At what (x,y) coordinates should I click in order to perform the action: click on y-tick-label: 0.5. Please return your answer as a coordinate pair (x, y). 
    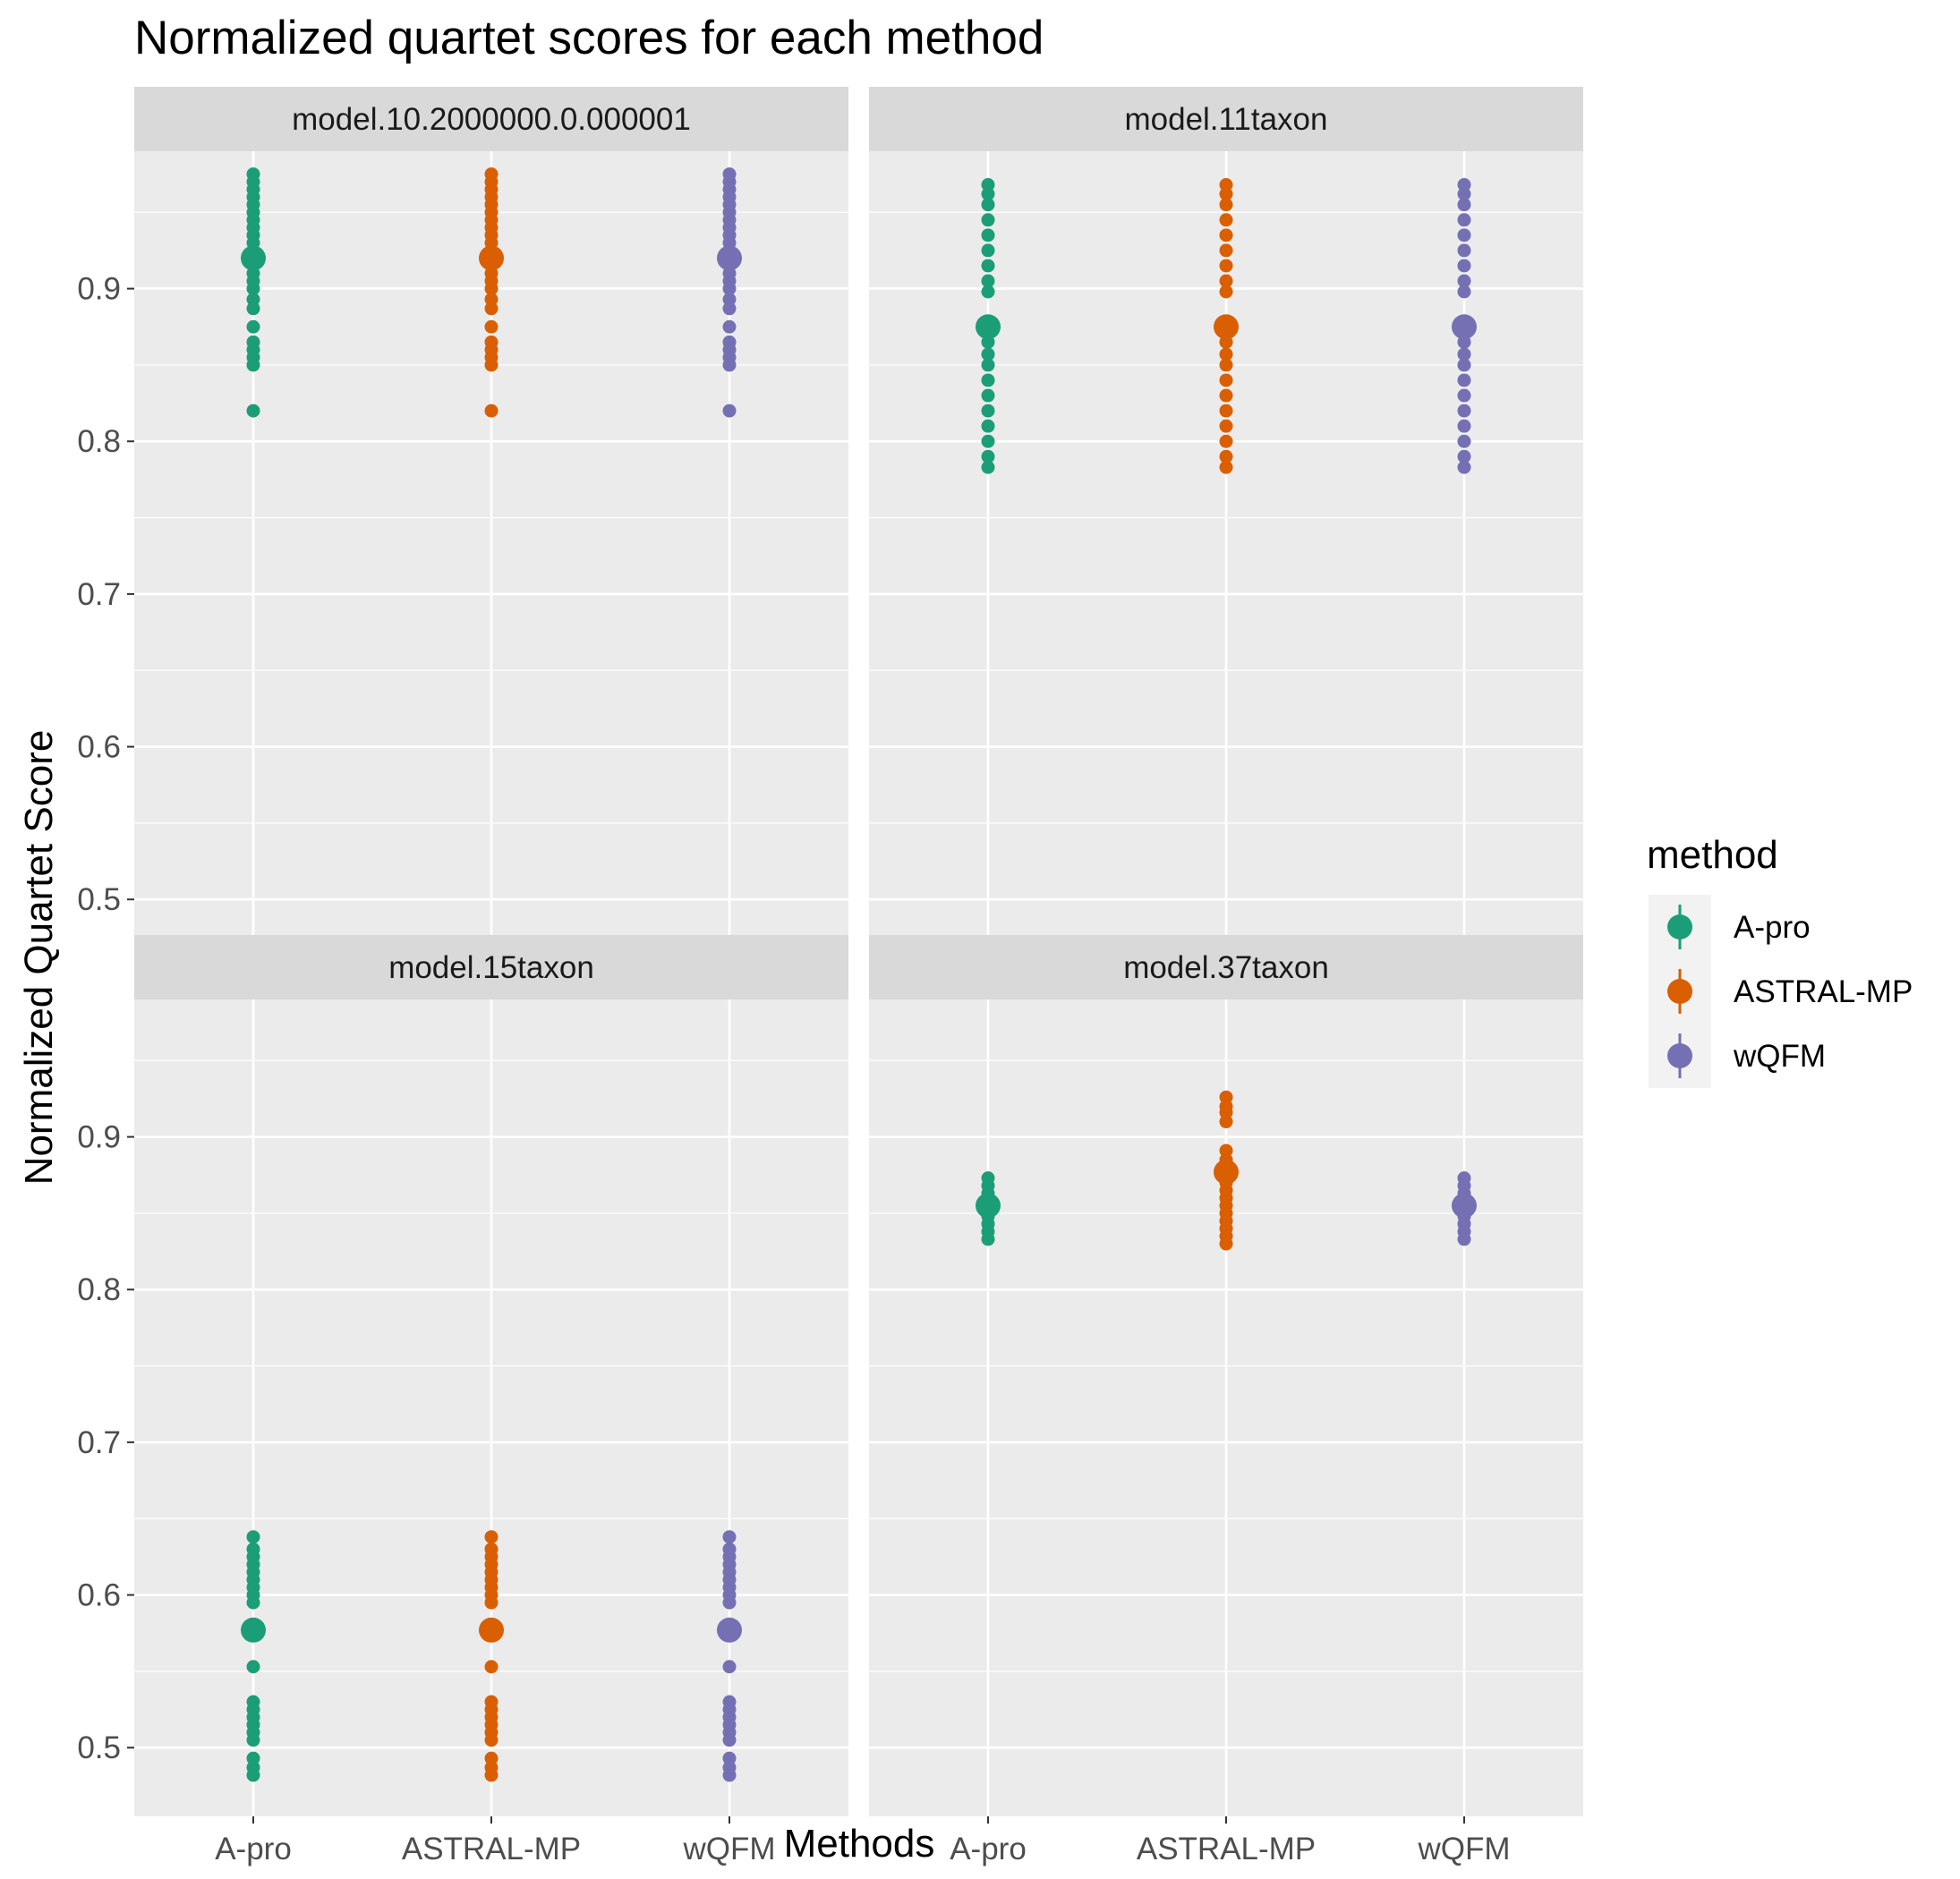
    Looking at the image, I should click on (99, 1747).